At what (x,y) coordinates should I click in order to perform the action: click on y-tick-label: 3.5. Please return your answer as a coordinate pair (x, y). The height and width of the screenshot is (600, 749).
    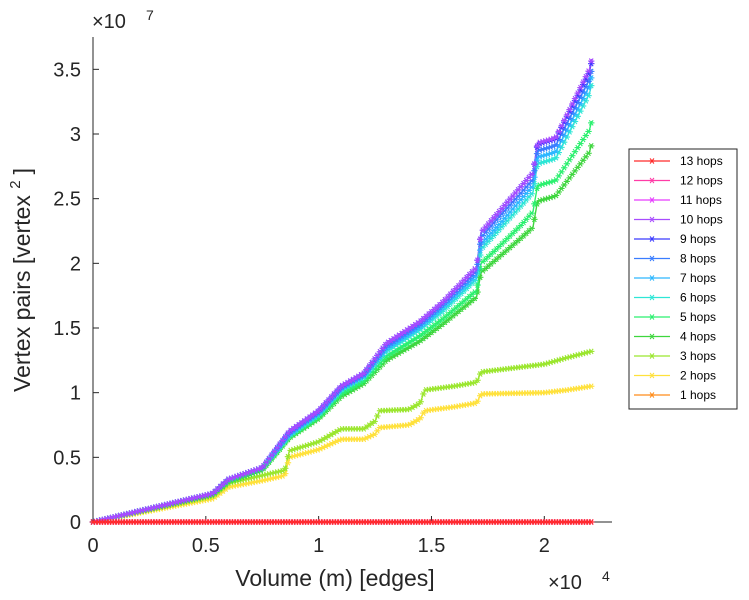
    Looking at the image, I should click on (67, 70).